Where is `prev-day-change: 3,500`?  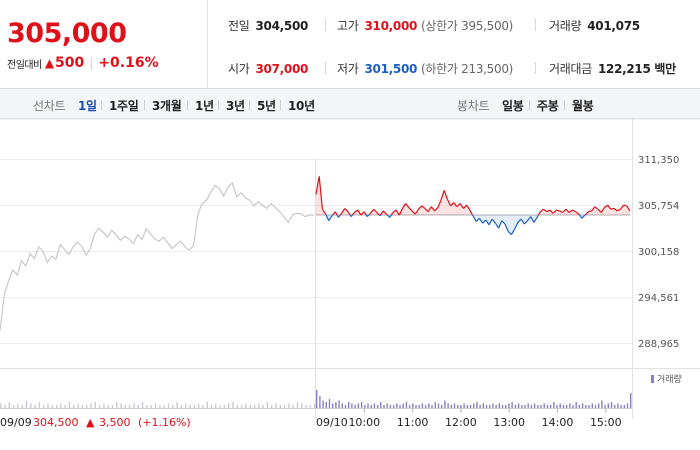
prev-day-change: 3,500 is located at coordinates (115, 422).